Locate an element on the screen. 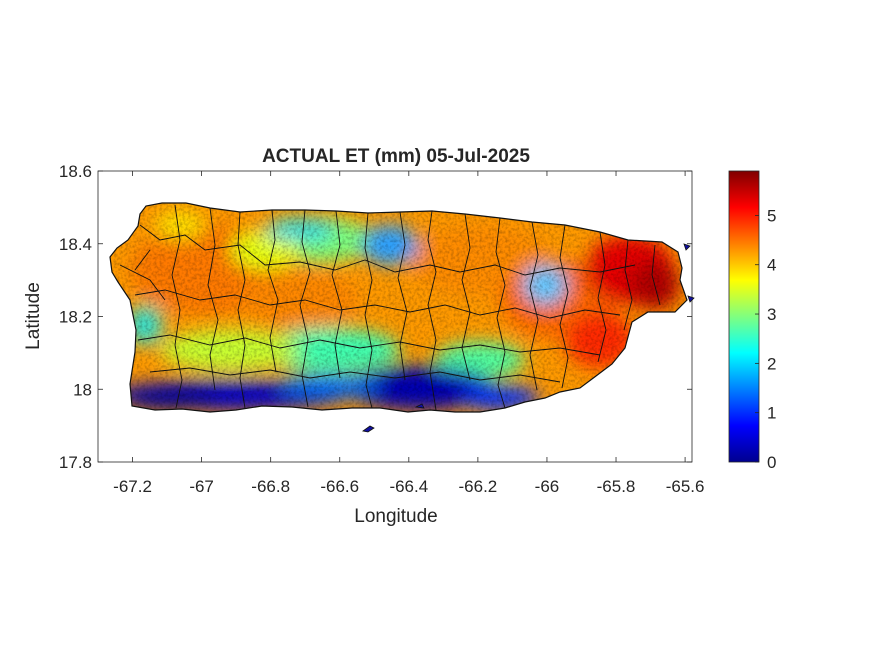 The height and width of the screenshot is (656, 875). y-tick-label: 18.6 is located at coordinates (75, 171).